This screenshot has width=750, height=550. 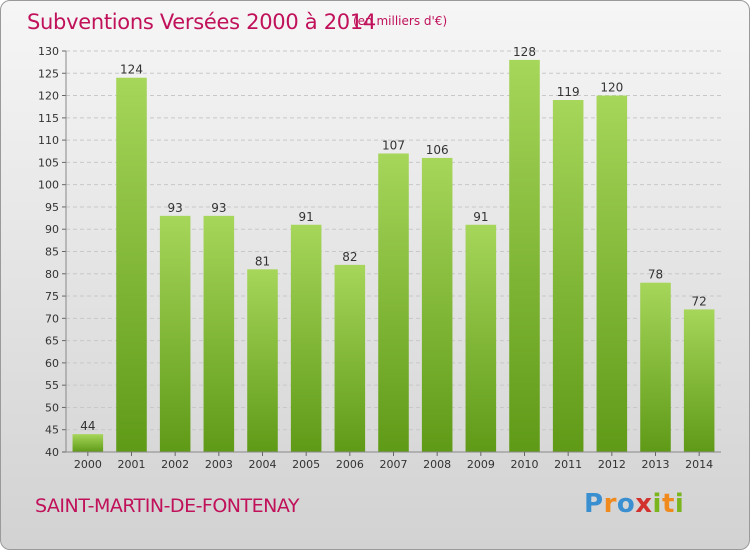 I want to click on y-tick-label: 40, so click(x=52, y=452).